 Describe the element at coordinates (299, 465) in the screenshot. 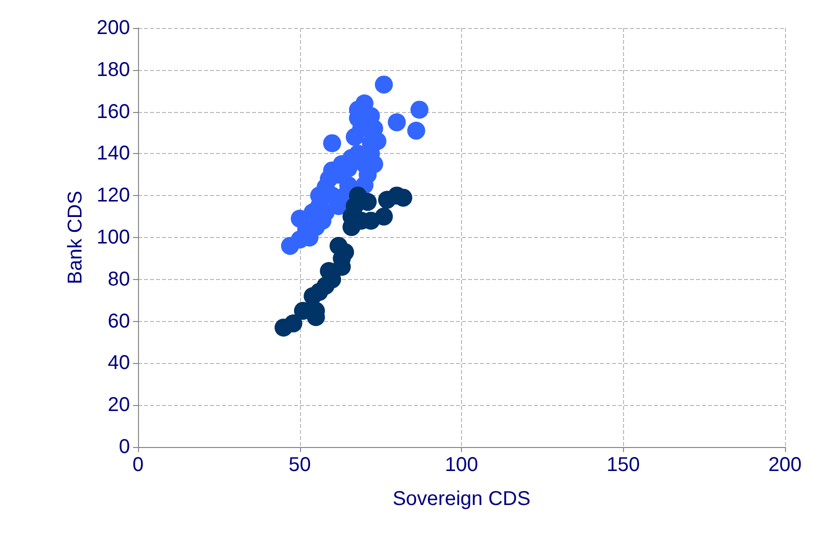

I see `x-tick-label: 50` at that location.